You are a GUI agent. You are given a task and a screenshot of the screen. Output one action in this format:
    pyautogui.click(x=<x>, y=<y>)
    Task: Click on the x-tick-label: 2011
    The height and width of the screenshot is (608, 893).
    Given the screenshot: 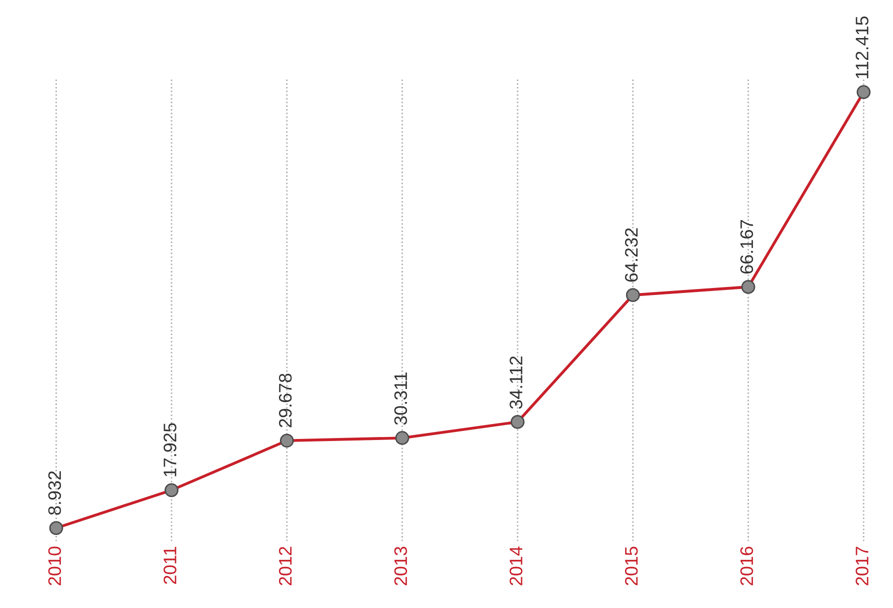 What is the action you would take?
    pyautogui.click(x=170, y=565)
    